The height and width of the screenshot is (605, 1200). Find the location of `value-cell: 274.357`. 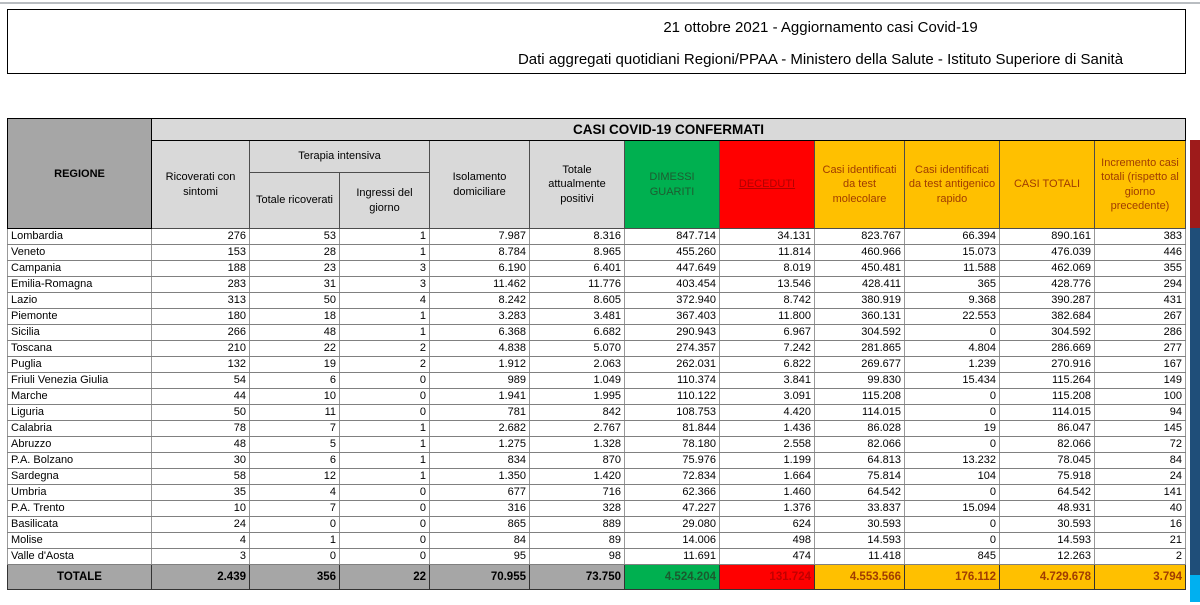

value-cell: 274.357 is located at coordinates (672, 348).